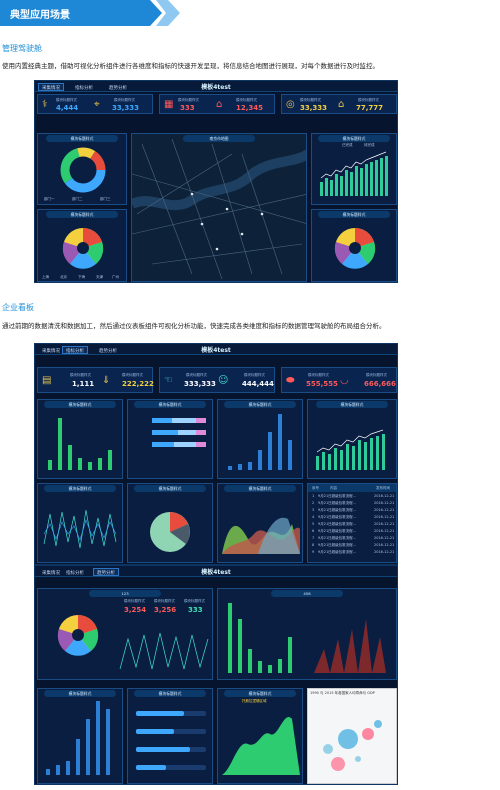 Image resolution: width=500 pixels, height=790 pixels. I want to click on legend-item: 已完成, so click(347, 145).